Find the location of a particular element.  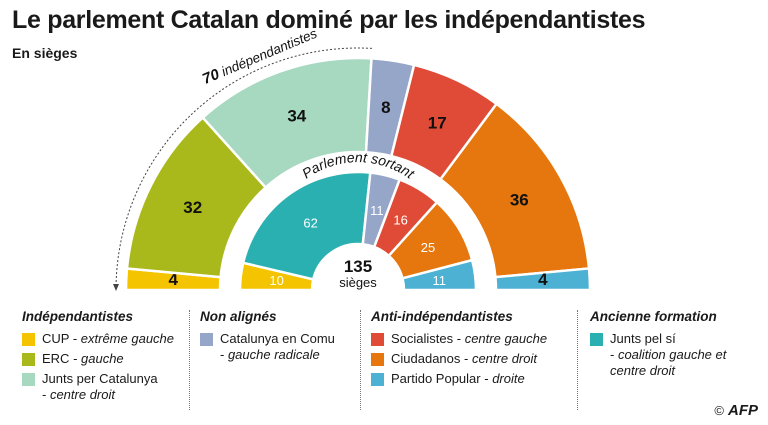

legend-item-name: Partido Popular is located at coordinates (436, 378).